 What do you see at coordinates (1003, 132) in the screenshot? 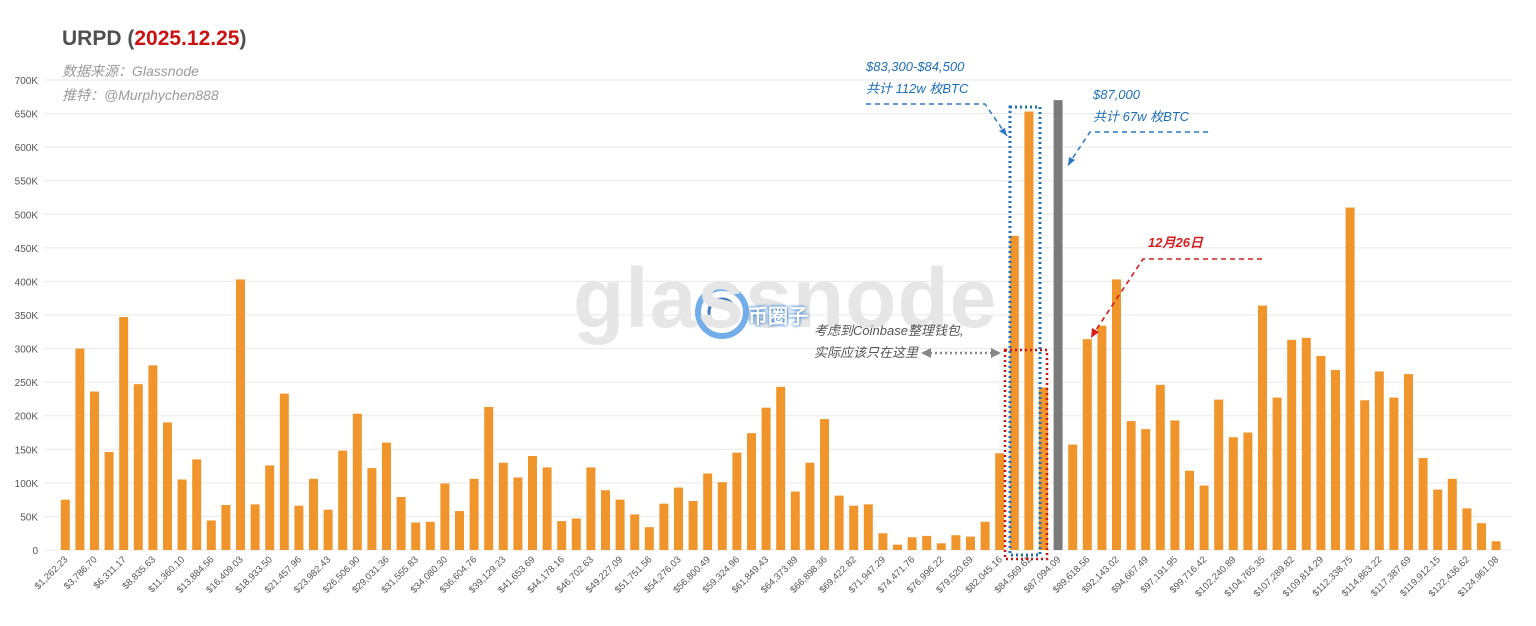
I see `range-leader-arrow` at bounding box center [1003, 132].